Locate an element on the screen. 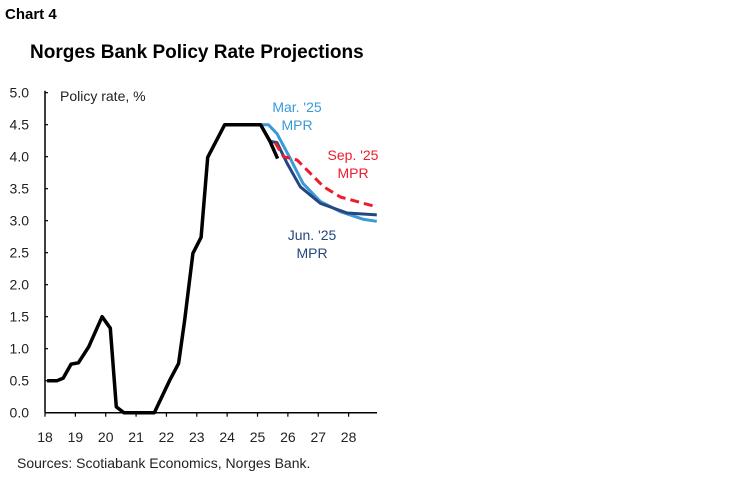 The image size is (749, 482). annotations: Mar. '25 MPR Sep. '25 MPR Jun. '25 MPR is located at coordinates (325, 180).